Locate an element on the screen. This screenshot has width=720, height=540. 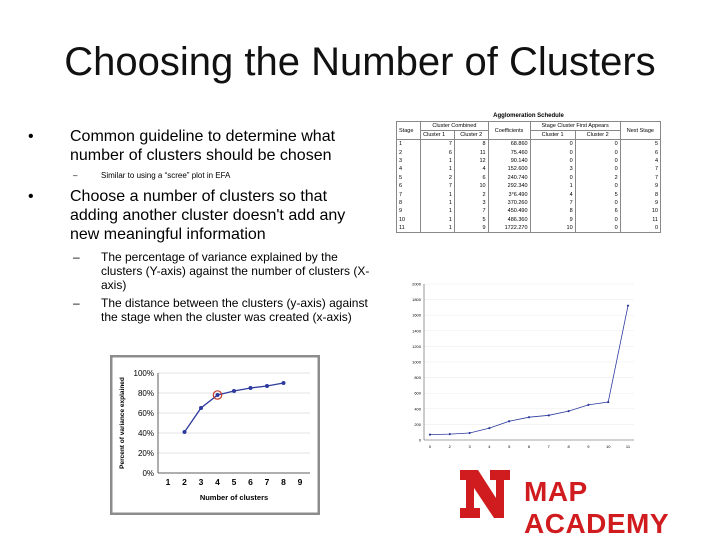
y-axis-label: Percent of variance explained is located at coordinates (122, 423).